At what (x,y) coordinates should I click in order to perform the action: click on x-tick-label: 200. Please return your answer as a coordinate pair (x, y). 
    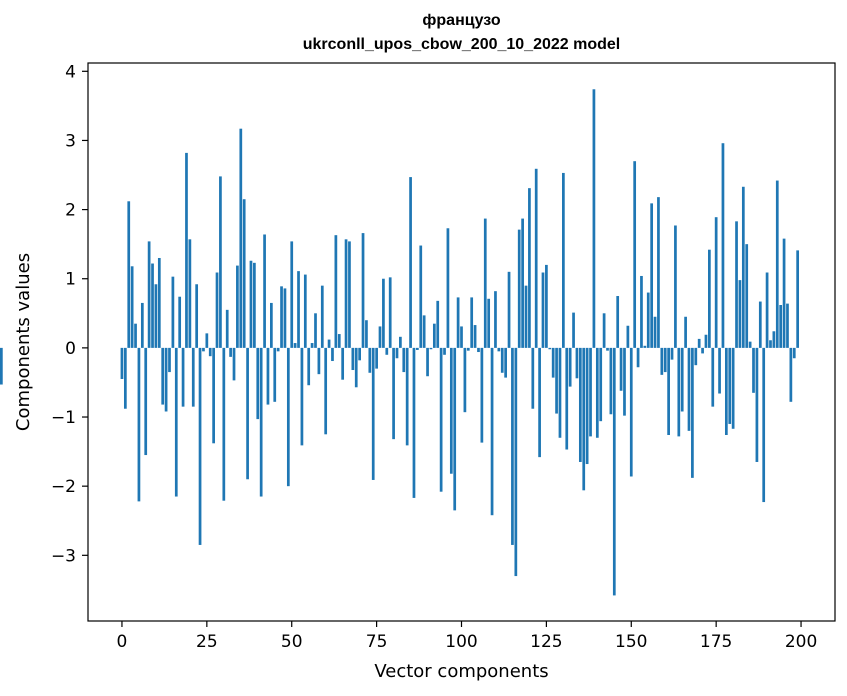
    Looking at the image, I should click on (801, 642).